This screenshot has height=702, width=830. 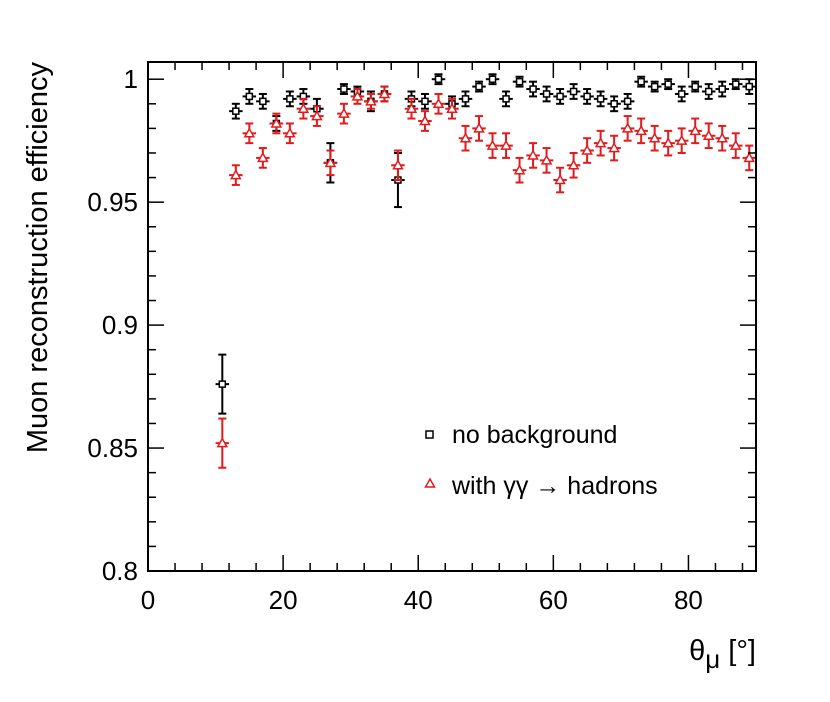 I want to click on y-tick-label: 0.95, so click(x=112, y=202).